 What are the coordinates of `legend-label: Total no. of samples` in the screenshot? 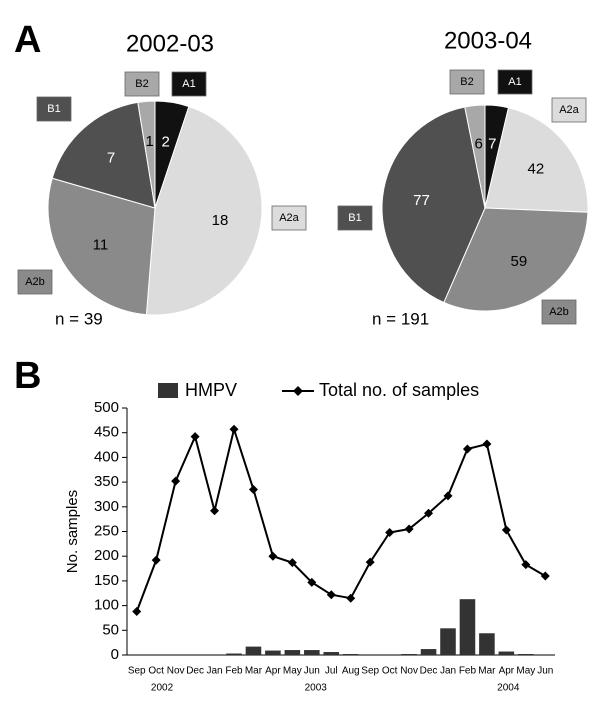 It's located at (399, 390).